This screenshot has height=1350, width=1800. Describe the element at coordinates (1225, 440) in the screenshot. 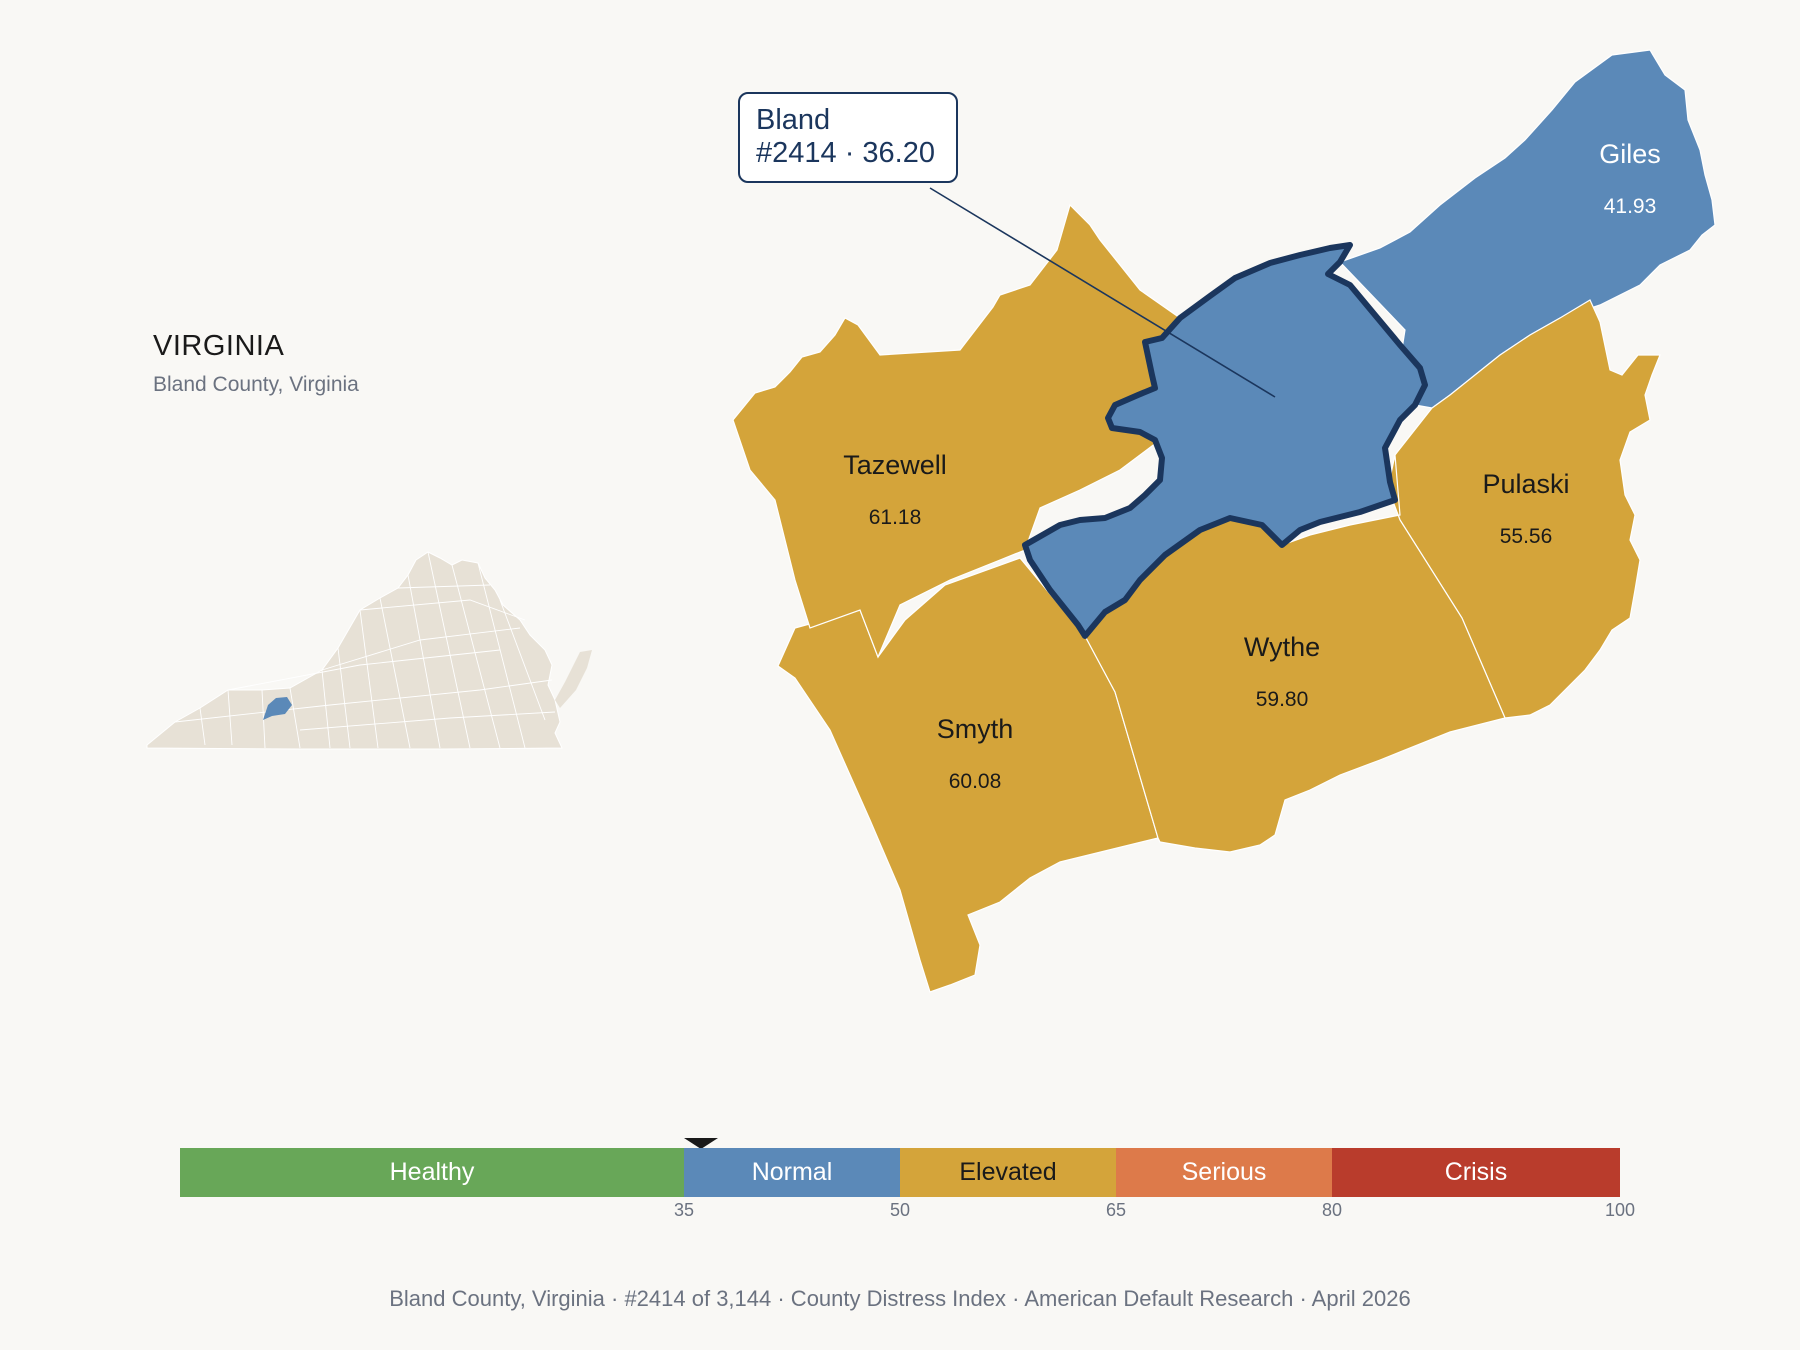

I see `county-bland` at that location.